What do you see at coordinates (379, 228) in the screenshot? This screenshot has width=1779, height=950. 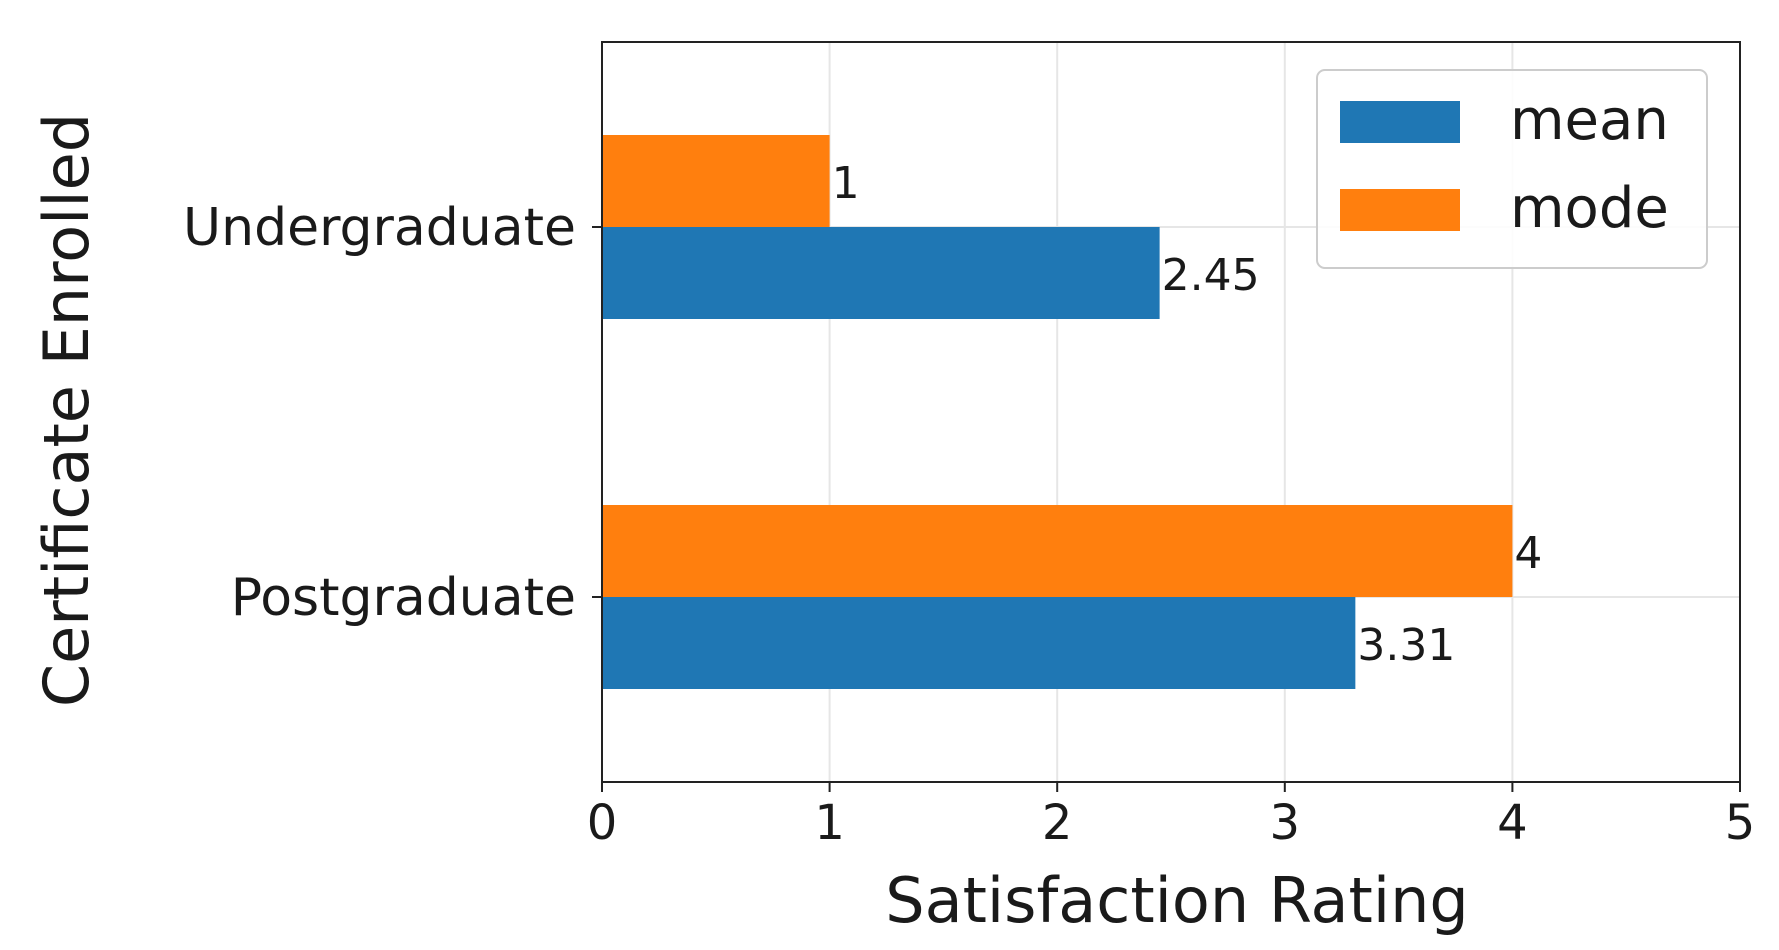 I see `y-tick-label: Undergraduate` at bounding box center [379, 228].